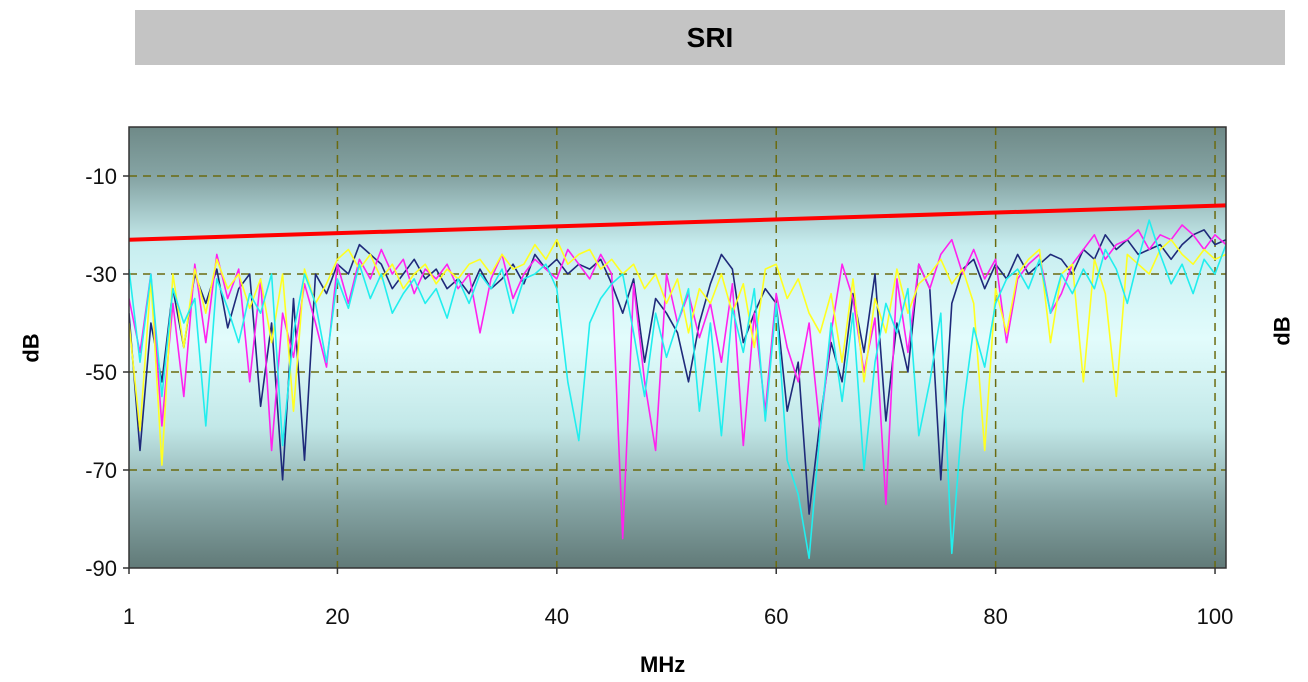 This screenshot has width=1308, height=682. What do you see at coordinates (101, 470) in the screenshot?
I see `y-tick-label: -70` at bounding box center [101, 470].